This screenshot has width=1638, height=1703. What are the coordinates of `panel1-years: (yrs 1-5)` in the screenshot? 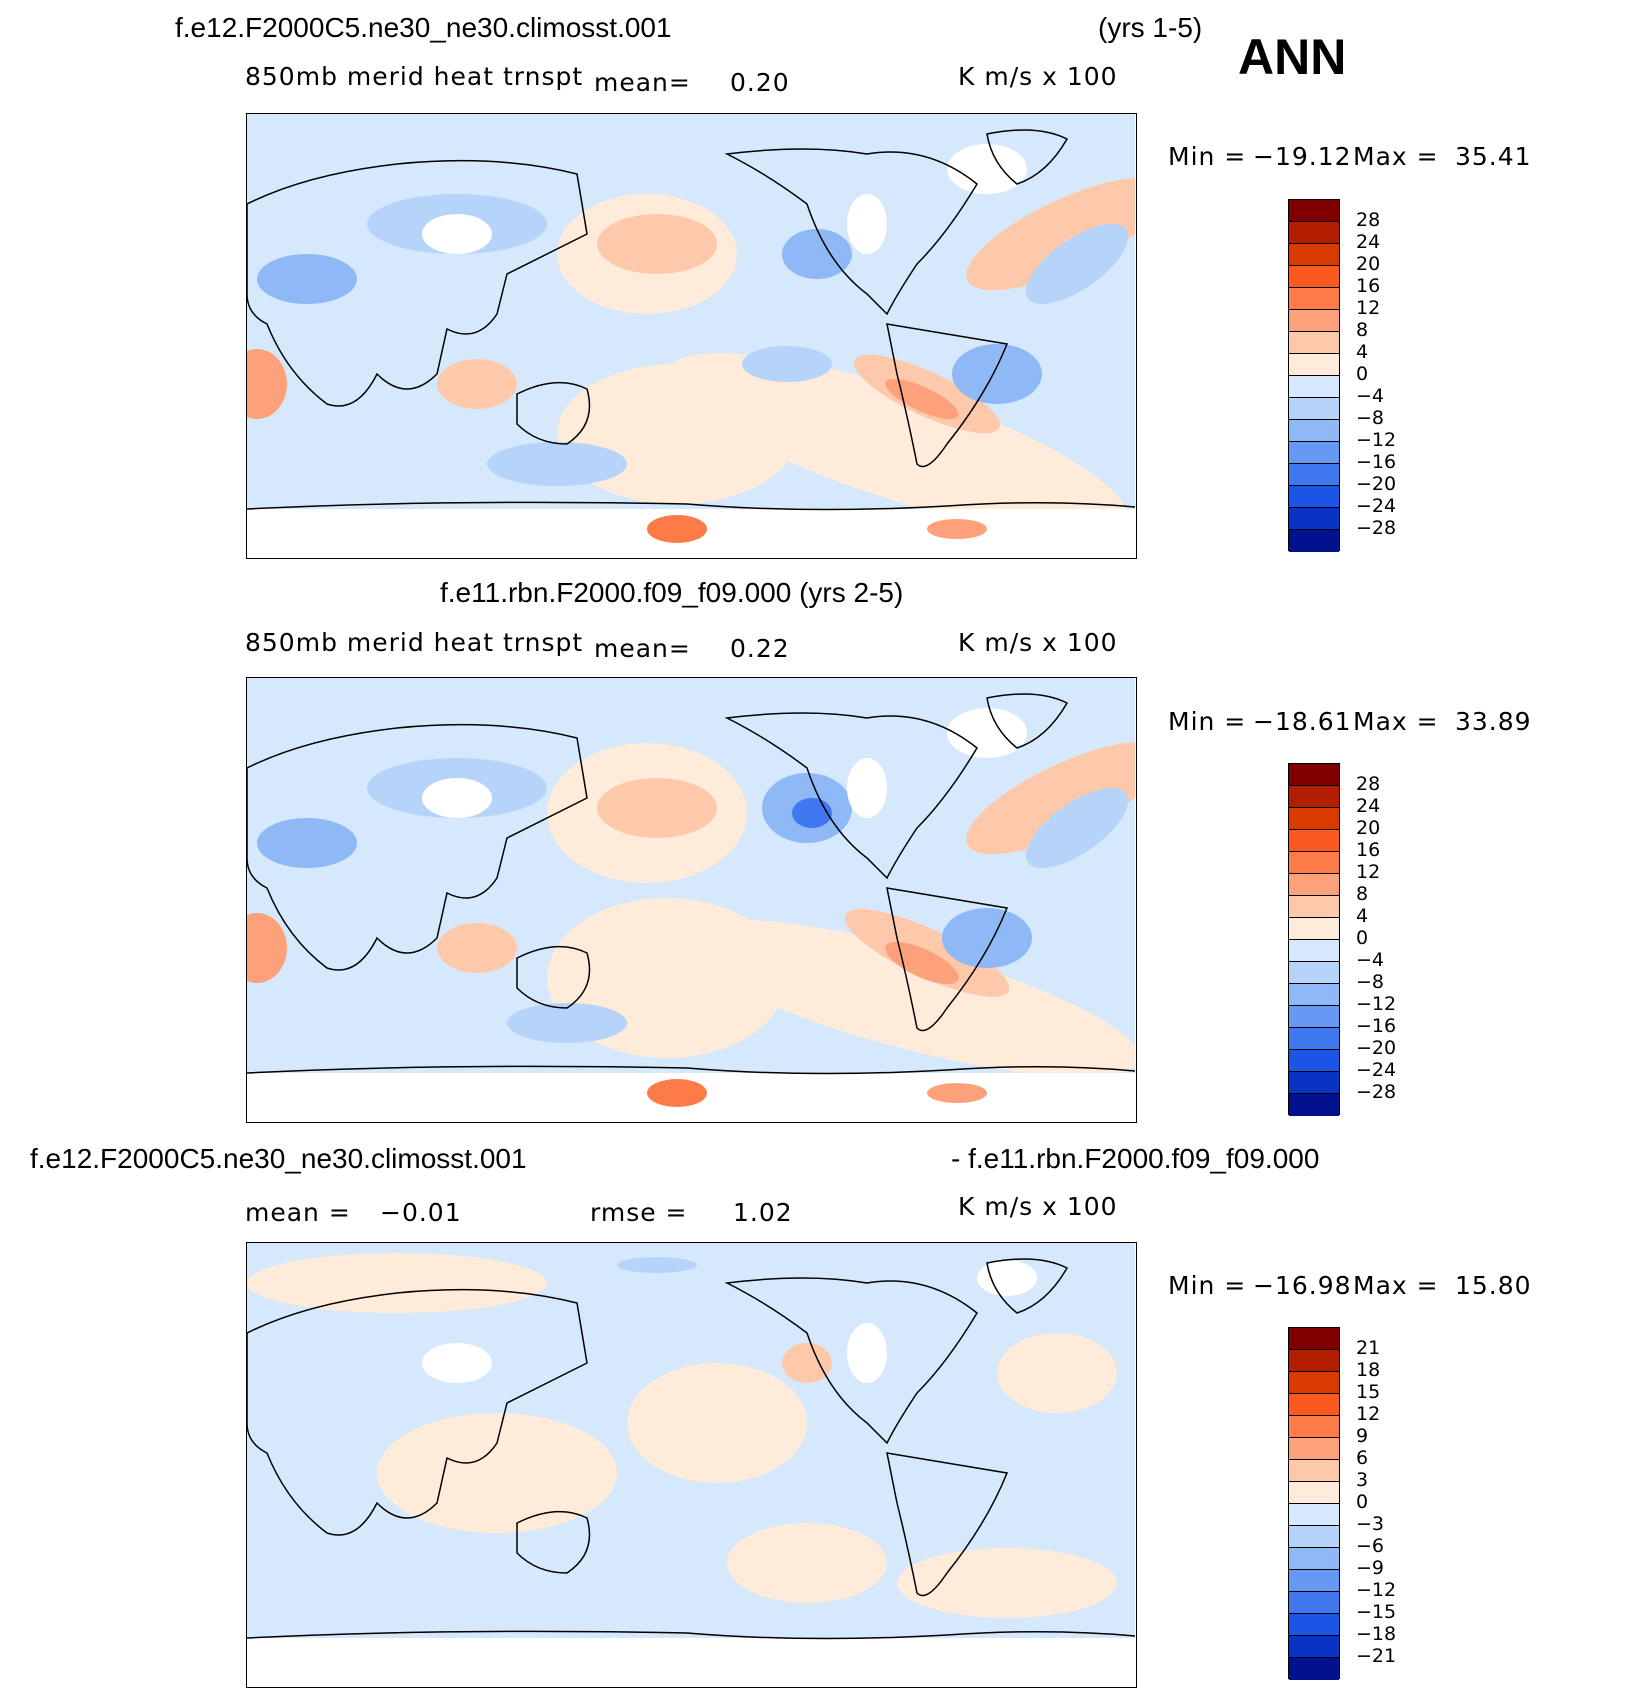 It's located at (1150, 27).